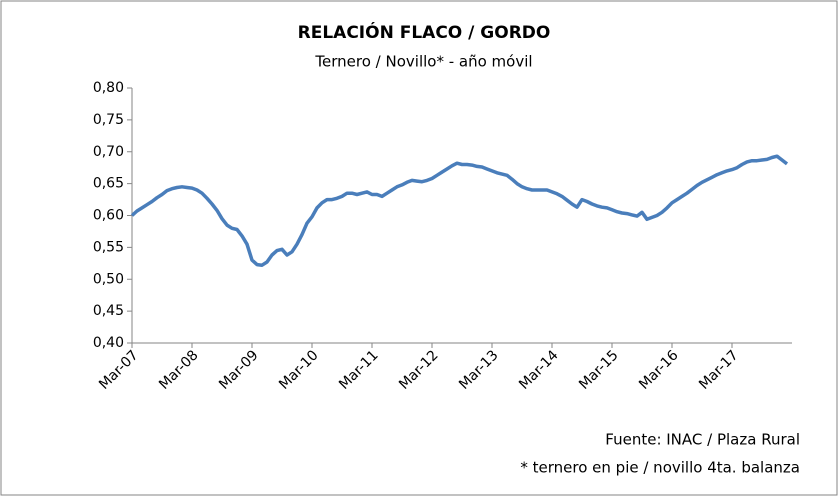  Describe the element at coordinates (424, 32) in the screenshot. I see `chart-title: RELACIÓN FLACO / GORDO` at that location.